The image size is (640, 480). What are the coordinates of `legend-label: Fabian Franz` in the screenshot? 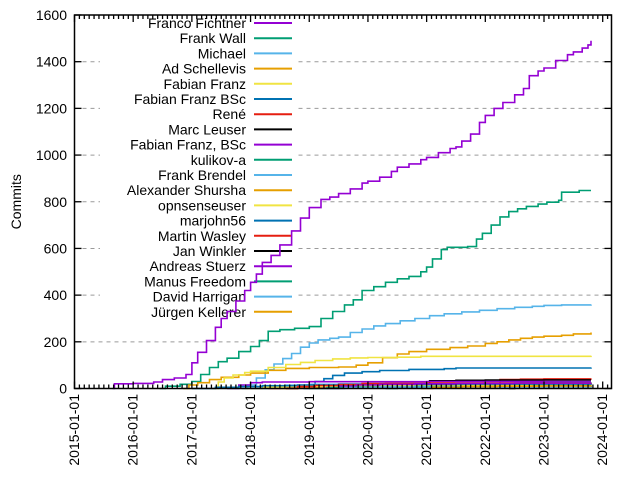 It's located at (205, 84).